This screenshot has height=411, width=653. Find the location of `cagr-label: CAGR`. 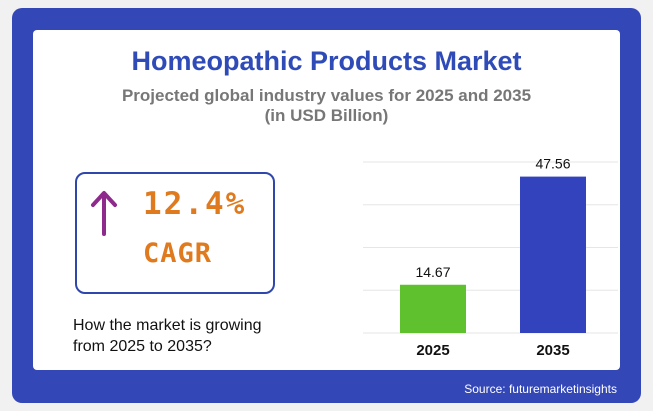

cagr-label: CAGR is located at coordinates (178, 253).